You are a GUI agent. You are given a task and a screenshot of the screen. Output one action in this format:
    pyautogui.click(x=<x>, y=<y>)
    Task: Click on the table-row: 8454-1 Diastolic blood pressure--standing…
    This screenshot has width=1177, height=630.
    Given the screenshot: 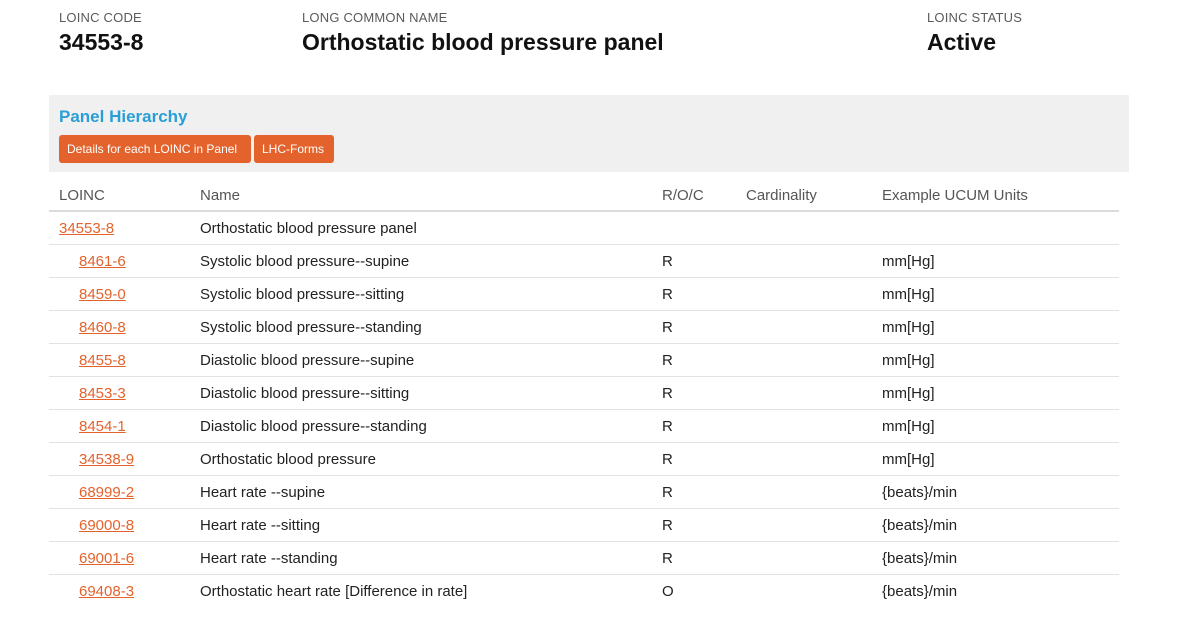 What is the action you would take?
    pyautogui.click(x=584, y=426)
    